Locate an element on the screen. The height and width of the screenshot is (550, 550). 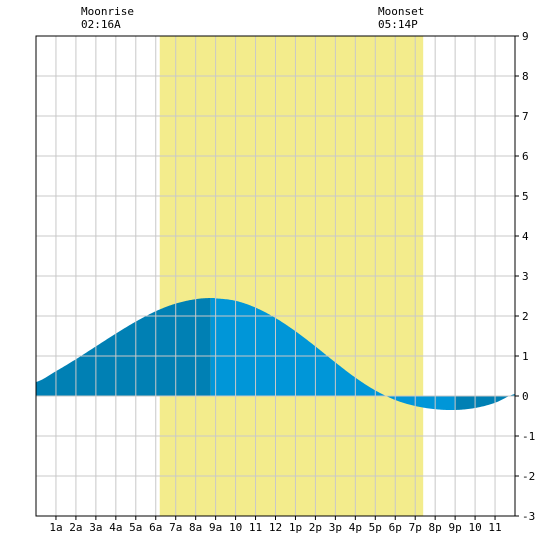
x-tick-label: 9a is located at coordinates (215, 527).